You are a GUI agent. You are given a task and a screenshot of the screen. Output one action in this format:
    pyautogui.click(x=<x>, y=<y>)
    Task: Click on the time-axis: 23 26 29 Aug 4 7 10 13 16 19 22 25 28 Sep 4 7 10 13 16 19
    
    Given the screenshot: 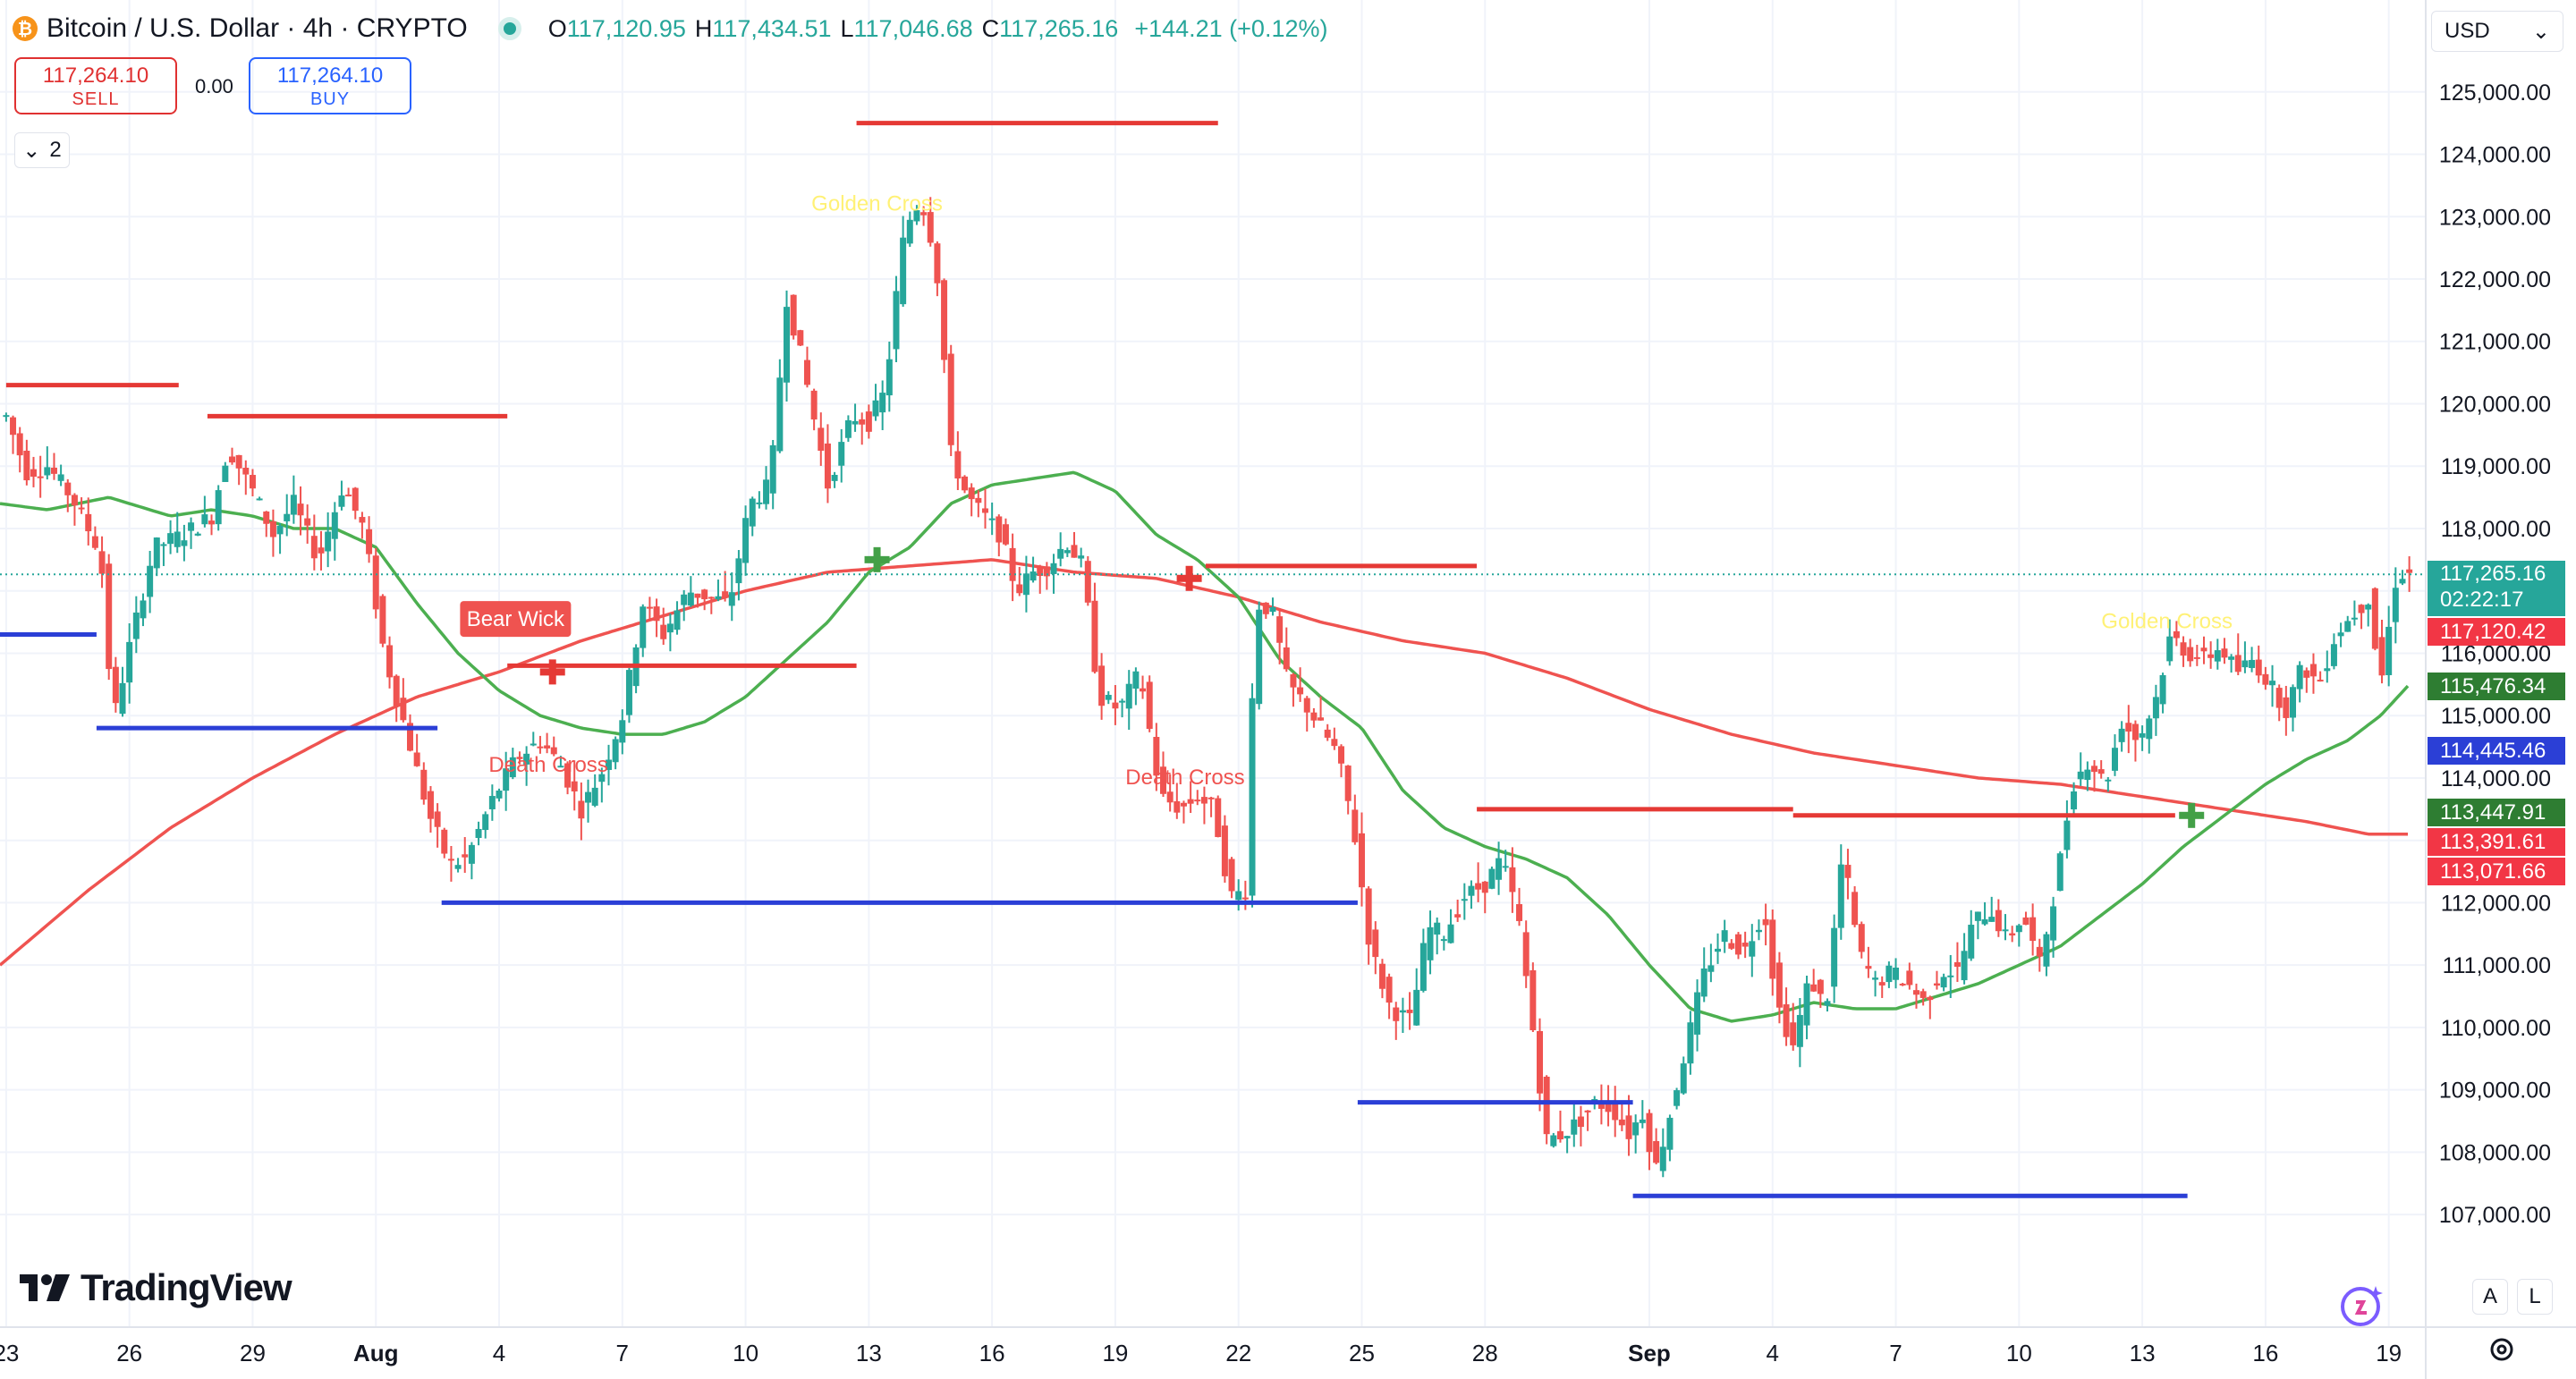 What is the action you would take?
    pyautogui.click(x=1201, y=1353)
    